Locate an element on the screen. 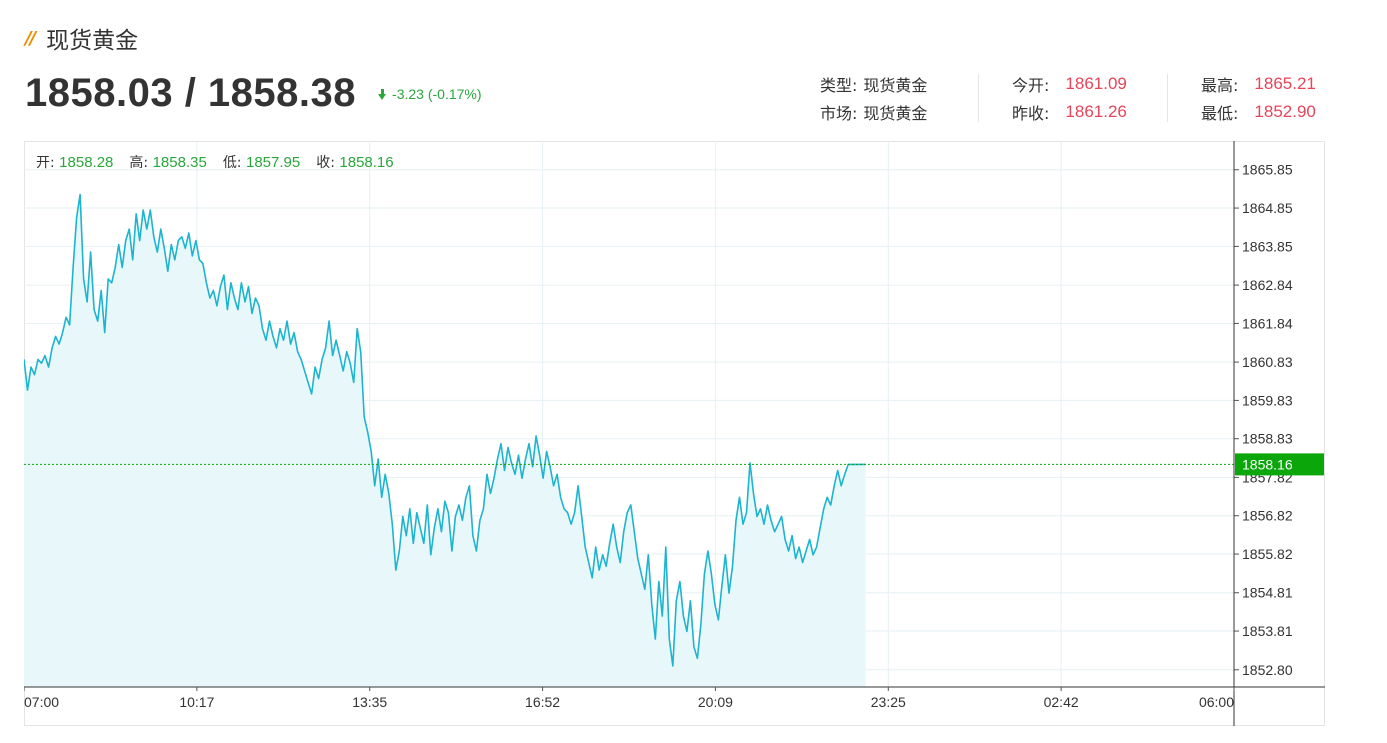 The width and height of the screenshot is (1387, 743). info-high: 最高: 1865.21 is located at coordinates (1258, 84).